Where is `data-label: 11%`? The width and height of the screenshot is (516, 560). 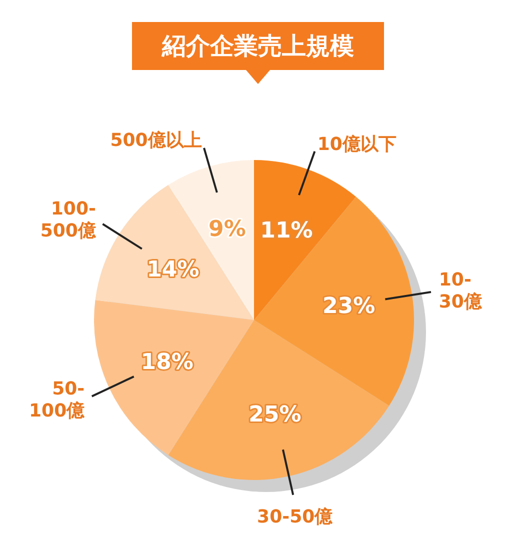 data-label: 11% is located at coordinates (286, 231).